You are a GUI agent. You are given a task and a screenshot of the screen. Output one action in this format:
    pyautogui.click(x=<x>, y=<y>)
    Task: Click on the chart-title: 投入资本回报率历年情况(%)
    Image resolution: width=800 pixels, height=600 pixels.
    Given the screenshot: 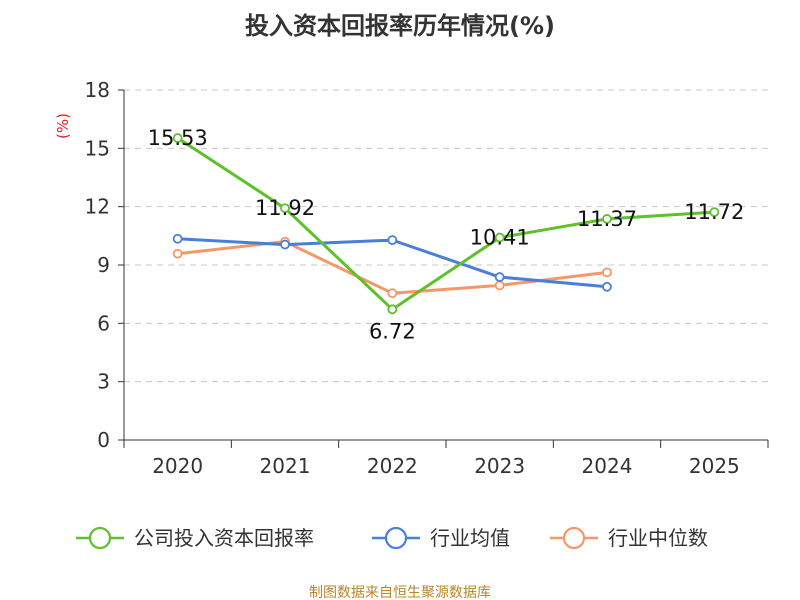 What is the action you would take?
    pyautogui.click(x=400, y=26)
    